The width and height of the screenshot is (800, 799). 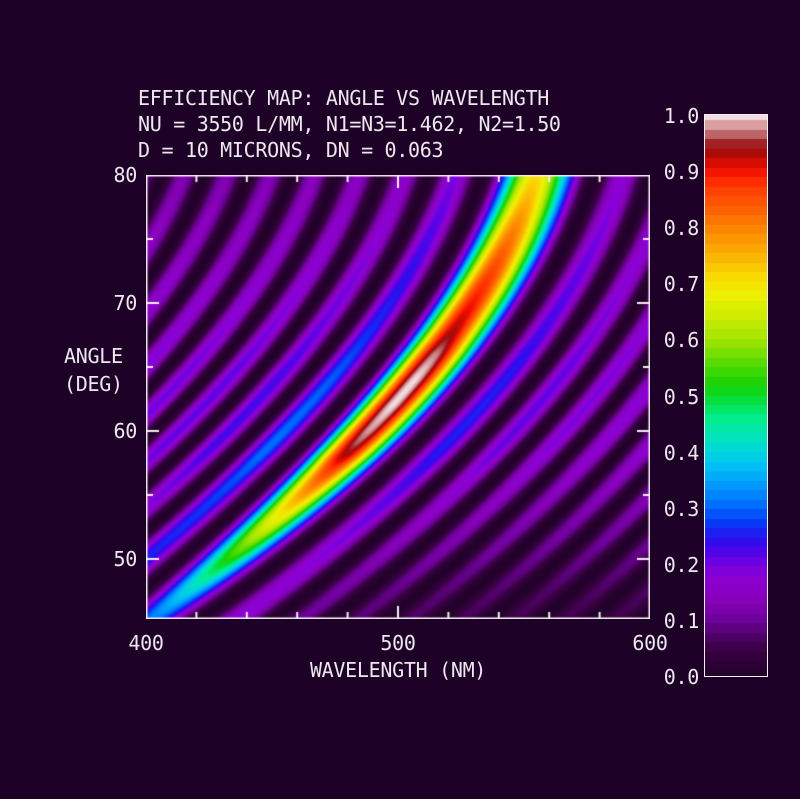 I want to click on y-tick-label: 60, so click(x=125, y=430).